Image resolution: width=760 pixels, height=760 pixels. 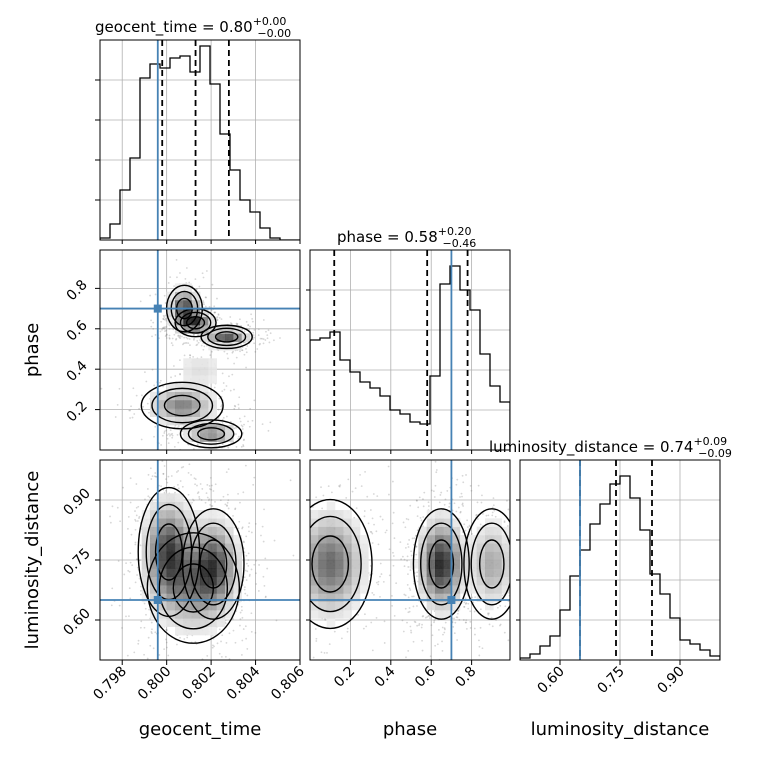 What do you see at coordinates (344, 677) in the screenshot?
I see `x-tick-label-phase: 0.2` at bounding box center [344, 677].